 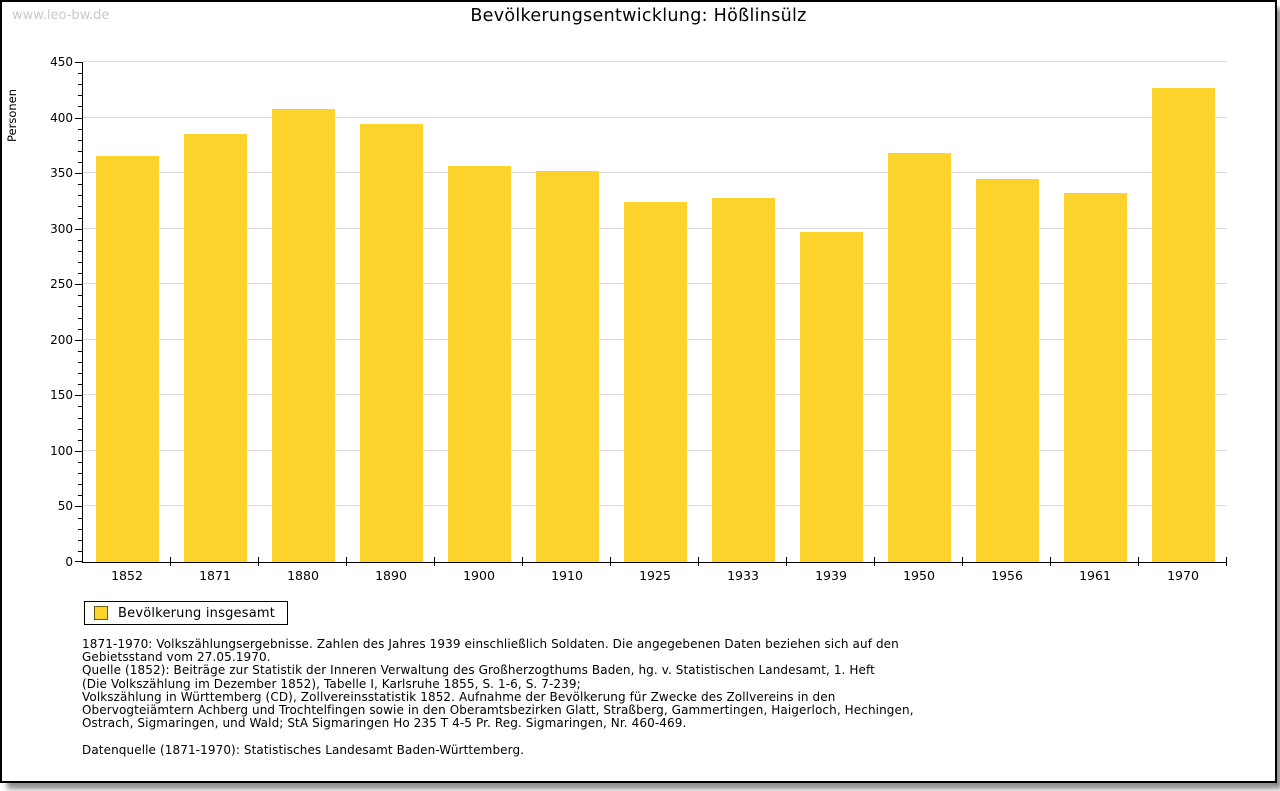 I want to click on y-axis-tick-label: 50, so click(x=65, y=506).